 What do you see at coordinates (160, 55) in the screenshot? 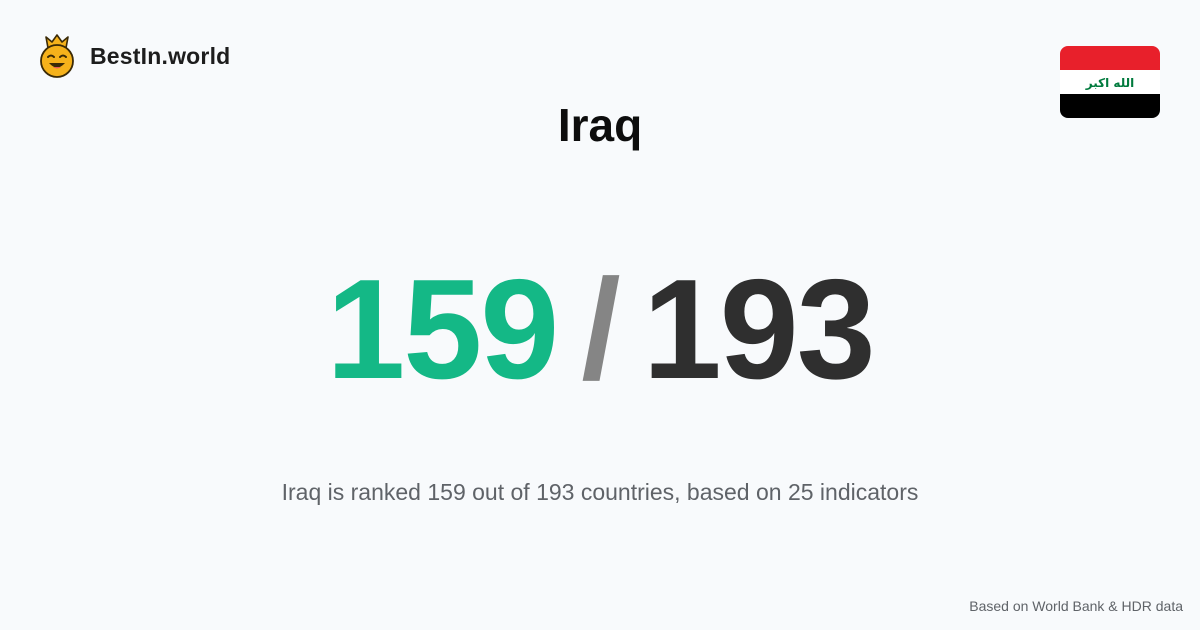
I see `brand-name: BestIn.world` at bounding box center [160, 55].